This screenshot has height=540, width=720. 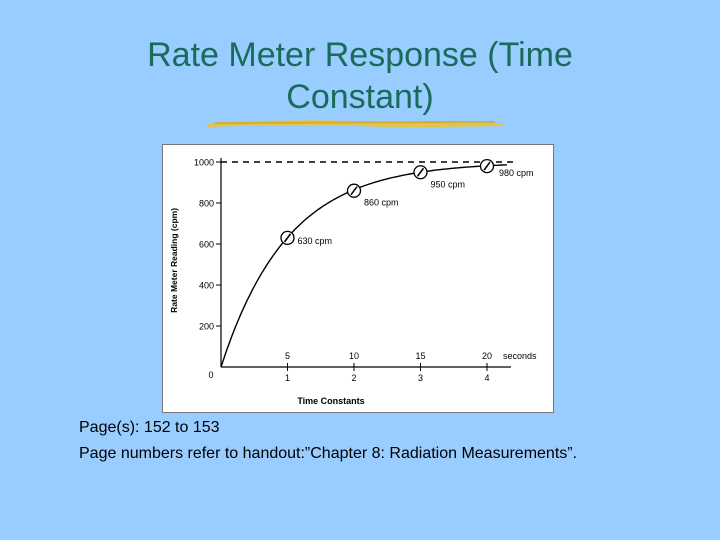 What do you see at coordinates (174, 260) in the screenshot?
I see `y-axis-title: Rate Meter Reading (cpm)` at bounding box center [174, 260].